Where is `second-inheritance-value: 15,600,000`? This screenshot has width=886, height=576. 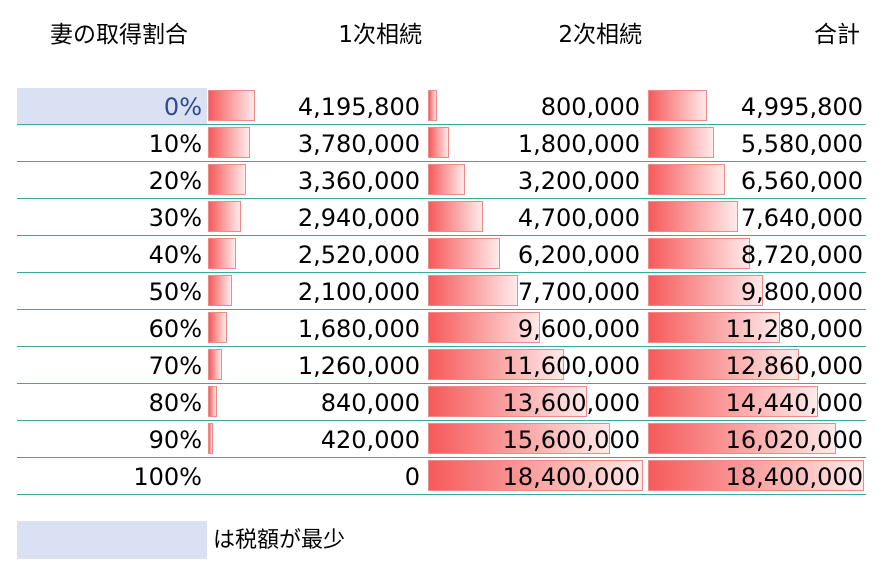 second-inheritance-value: 15,600,000 is located at coordinates (571, 440).